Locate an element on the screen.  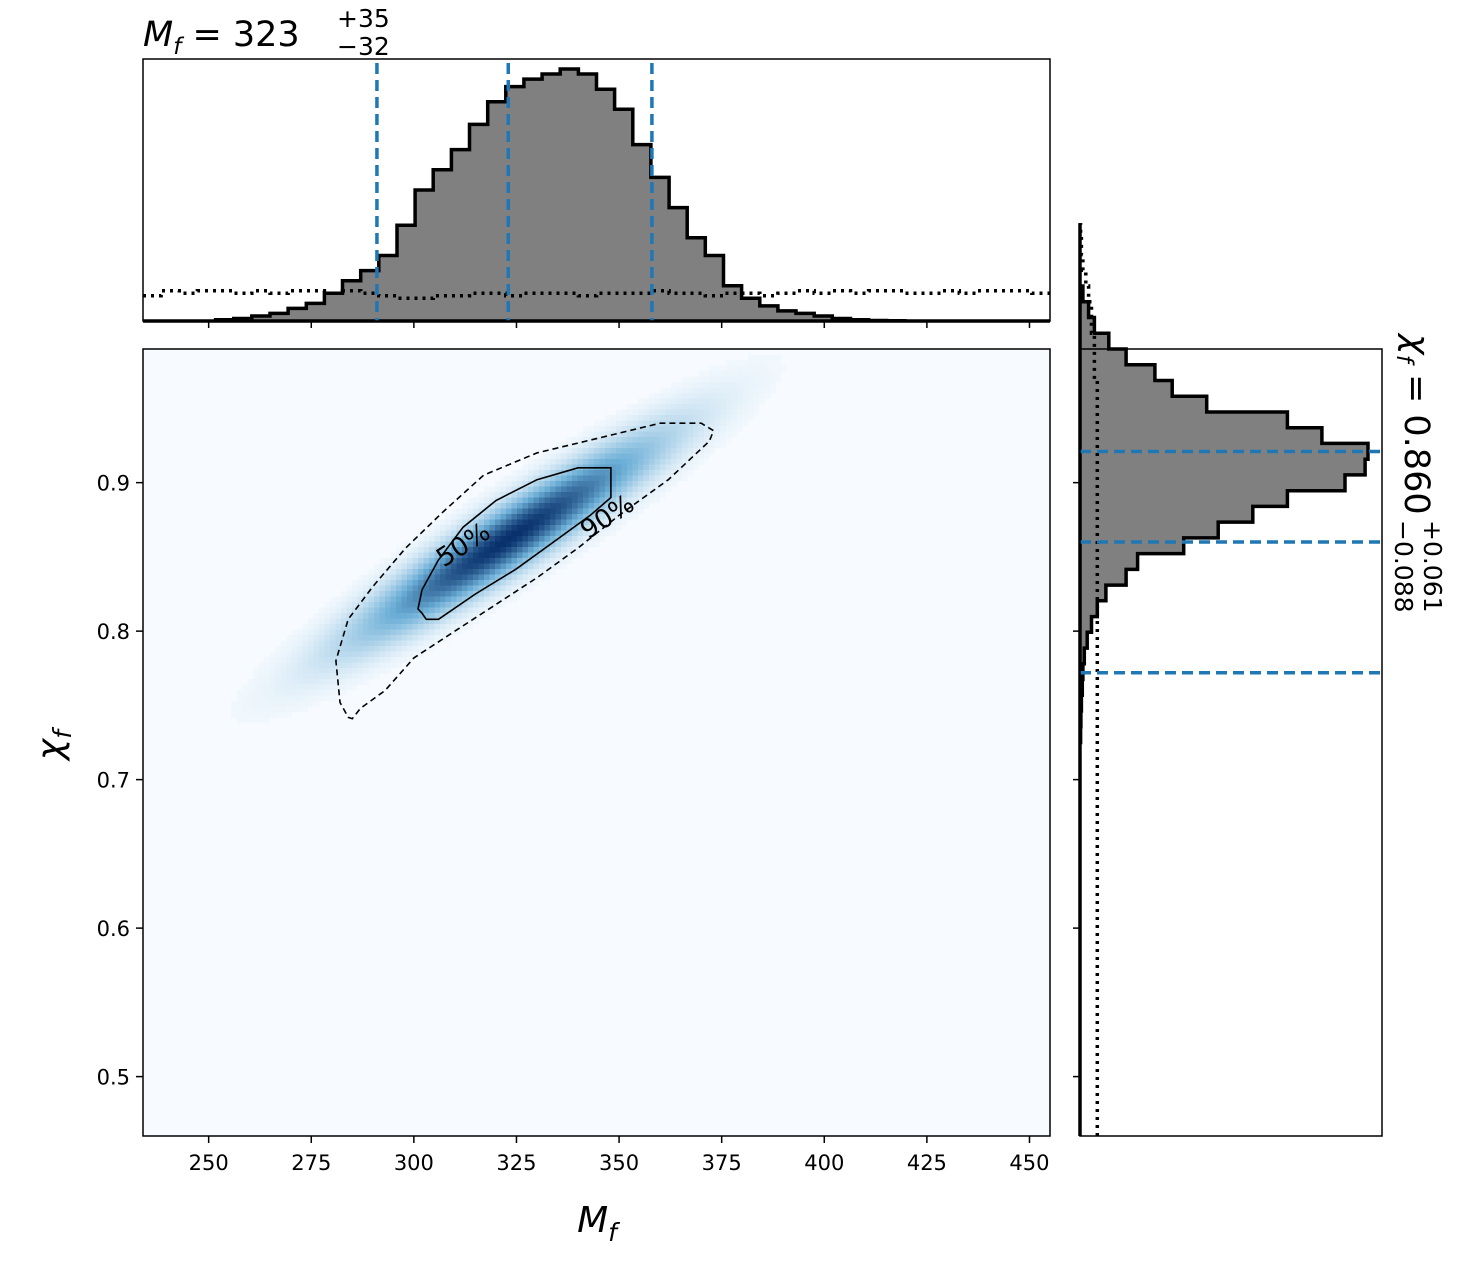
mass-prior-line is located at coordinates (596, 295).